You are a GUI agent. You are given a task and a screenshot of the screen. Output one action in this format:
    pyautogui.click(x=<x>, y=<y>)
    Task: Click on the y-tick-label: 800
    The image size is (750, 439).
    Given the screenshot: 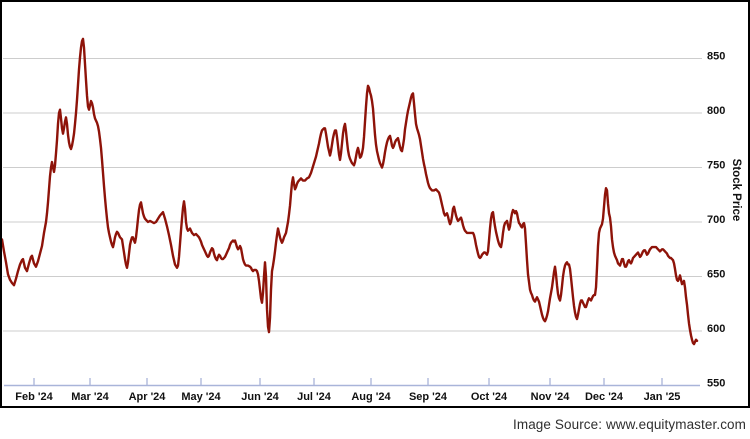 What is the action you would take?
    pyautogui.click(x=716, y=111)
    